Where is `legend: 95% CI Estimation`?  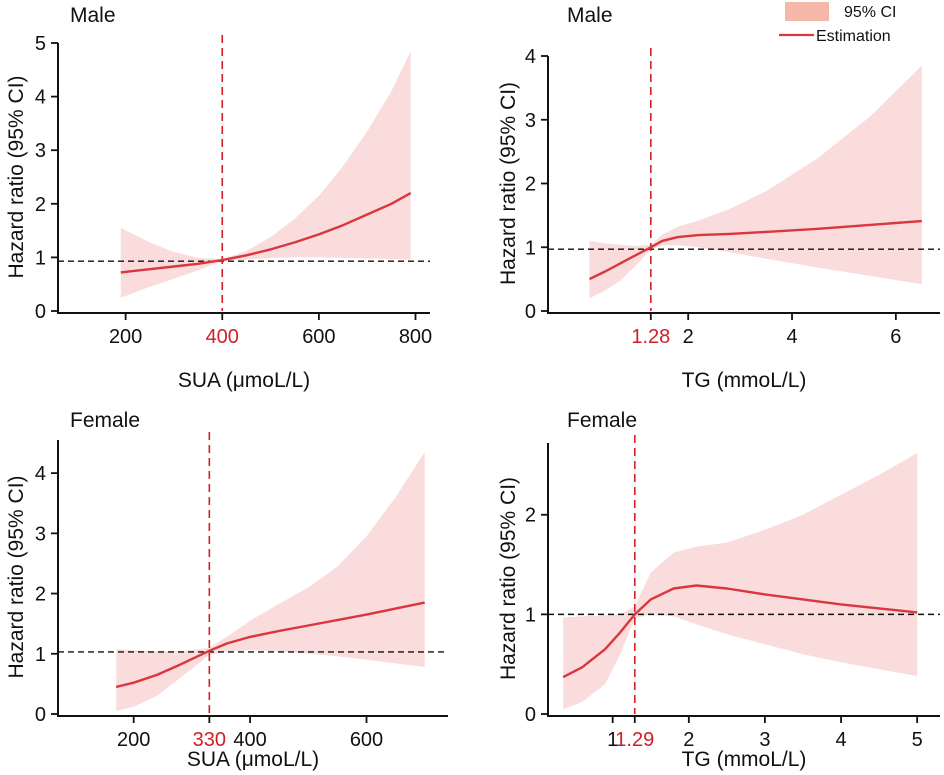 legend: 95% CI Estimation is located at coordinates (837, 23).